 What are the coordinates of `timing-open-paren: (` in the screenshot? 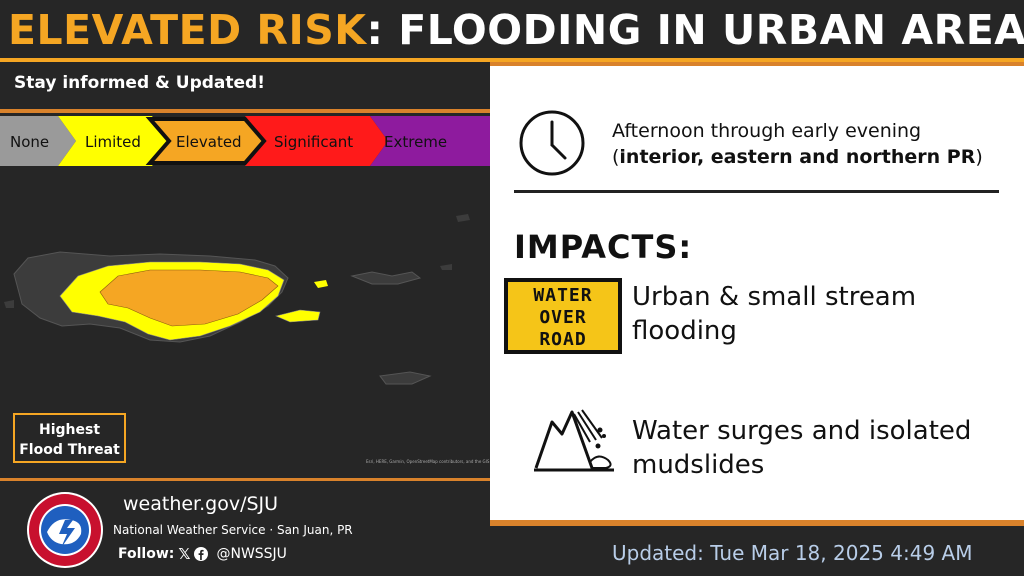 It's located at (616, 157).